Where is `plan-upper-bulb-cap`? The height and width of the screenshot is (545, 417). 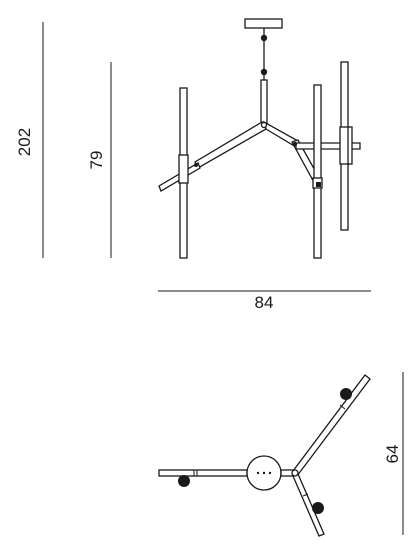 plan-upper-bulb-cap is located at coordinates (346, 394).